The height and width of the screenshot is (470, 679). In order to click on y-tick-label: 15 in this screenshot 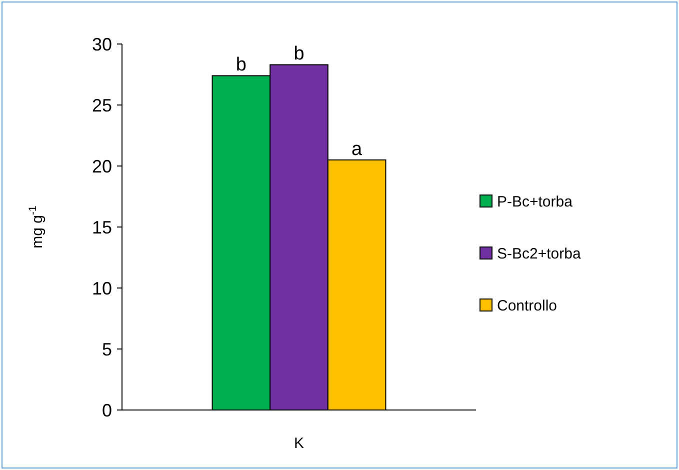, I will do `click(102, 227)`.